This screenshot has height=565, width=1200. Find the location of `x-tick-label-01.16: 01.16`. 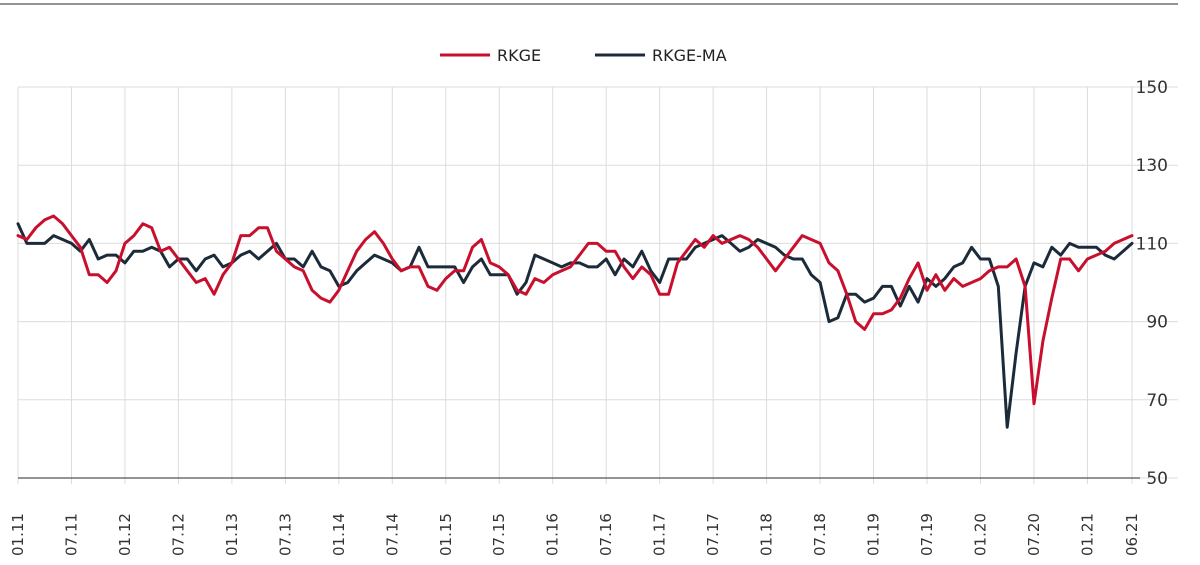

x-tick-label-01.16: 01.16 is located at coordinates (553, 534).